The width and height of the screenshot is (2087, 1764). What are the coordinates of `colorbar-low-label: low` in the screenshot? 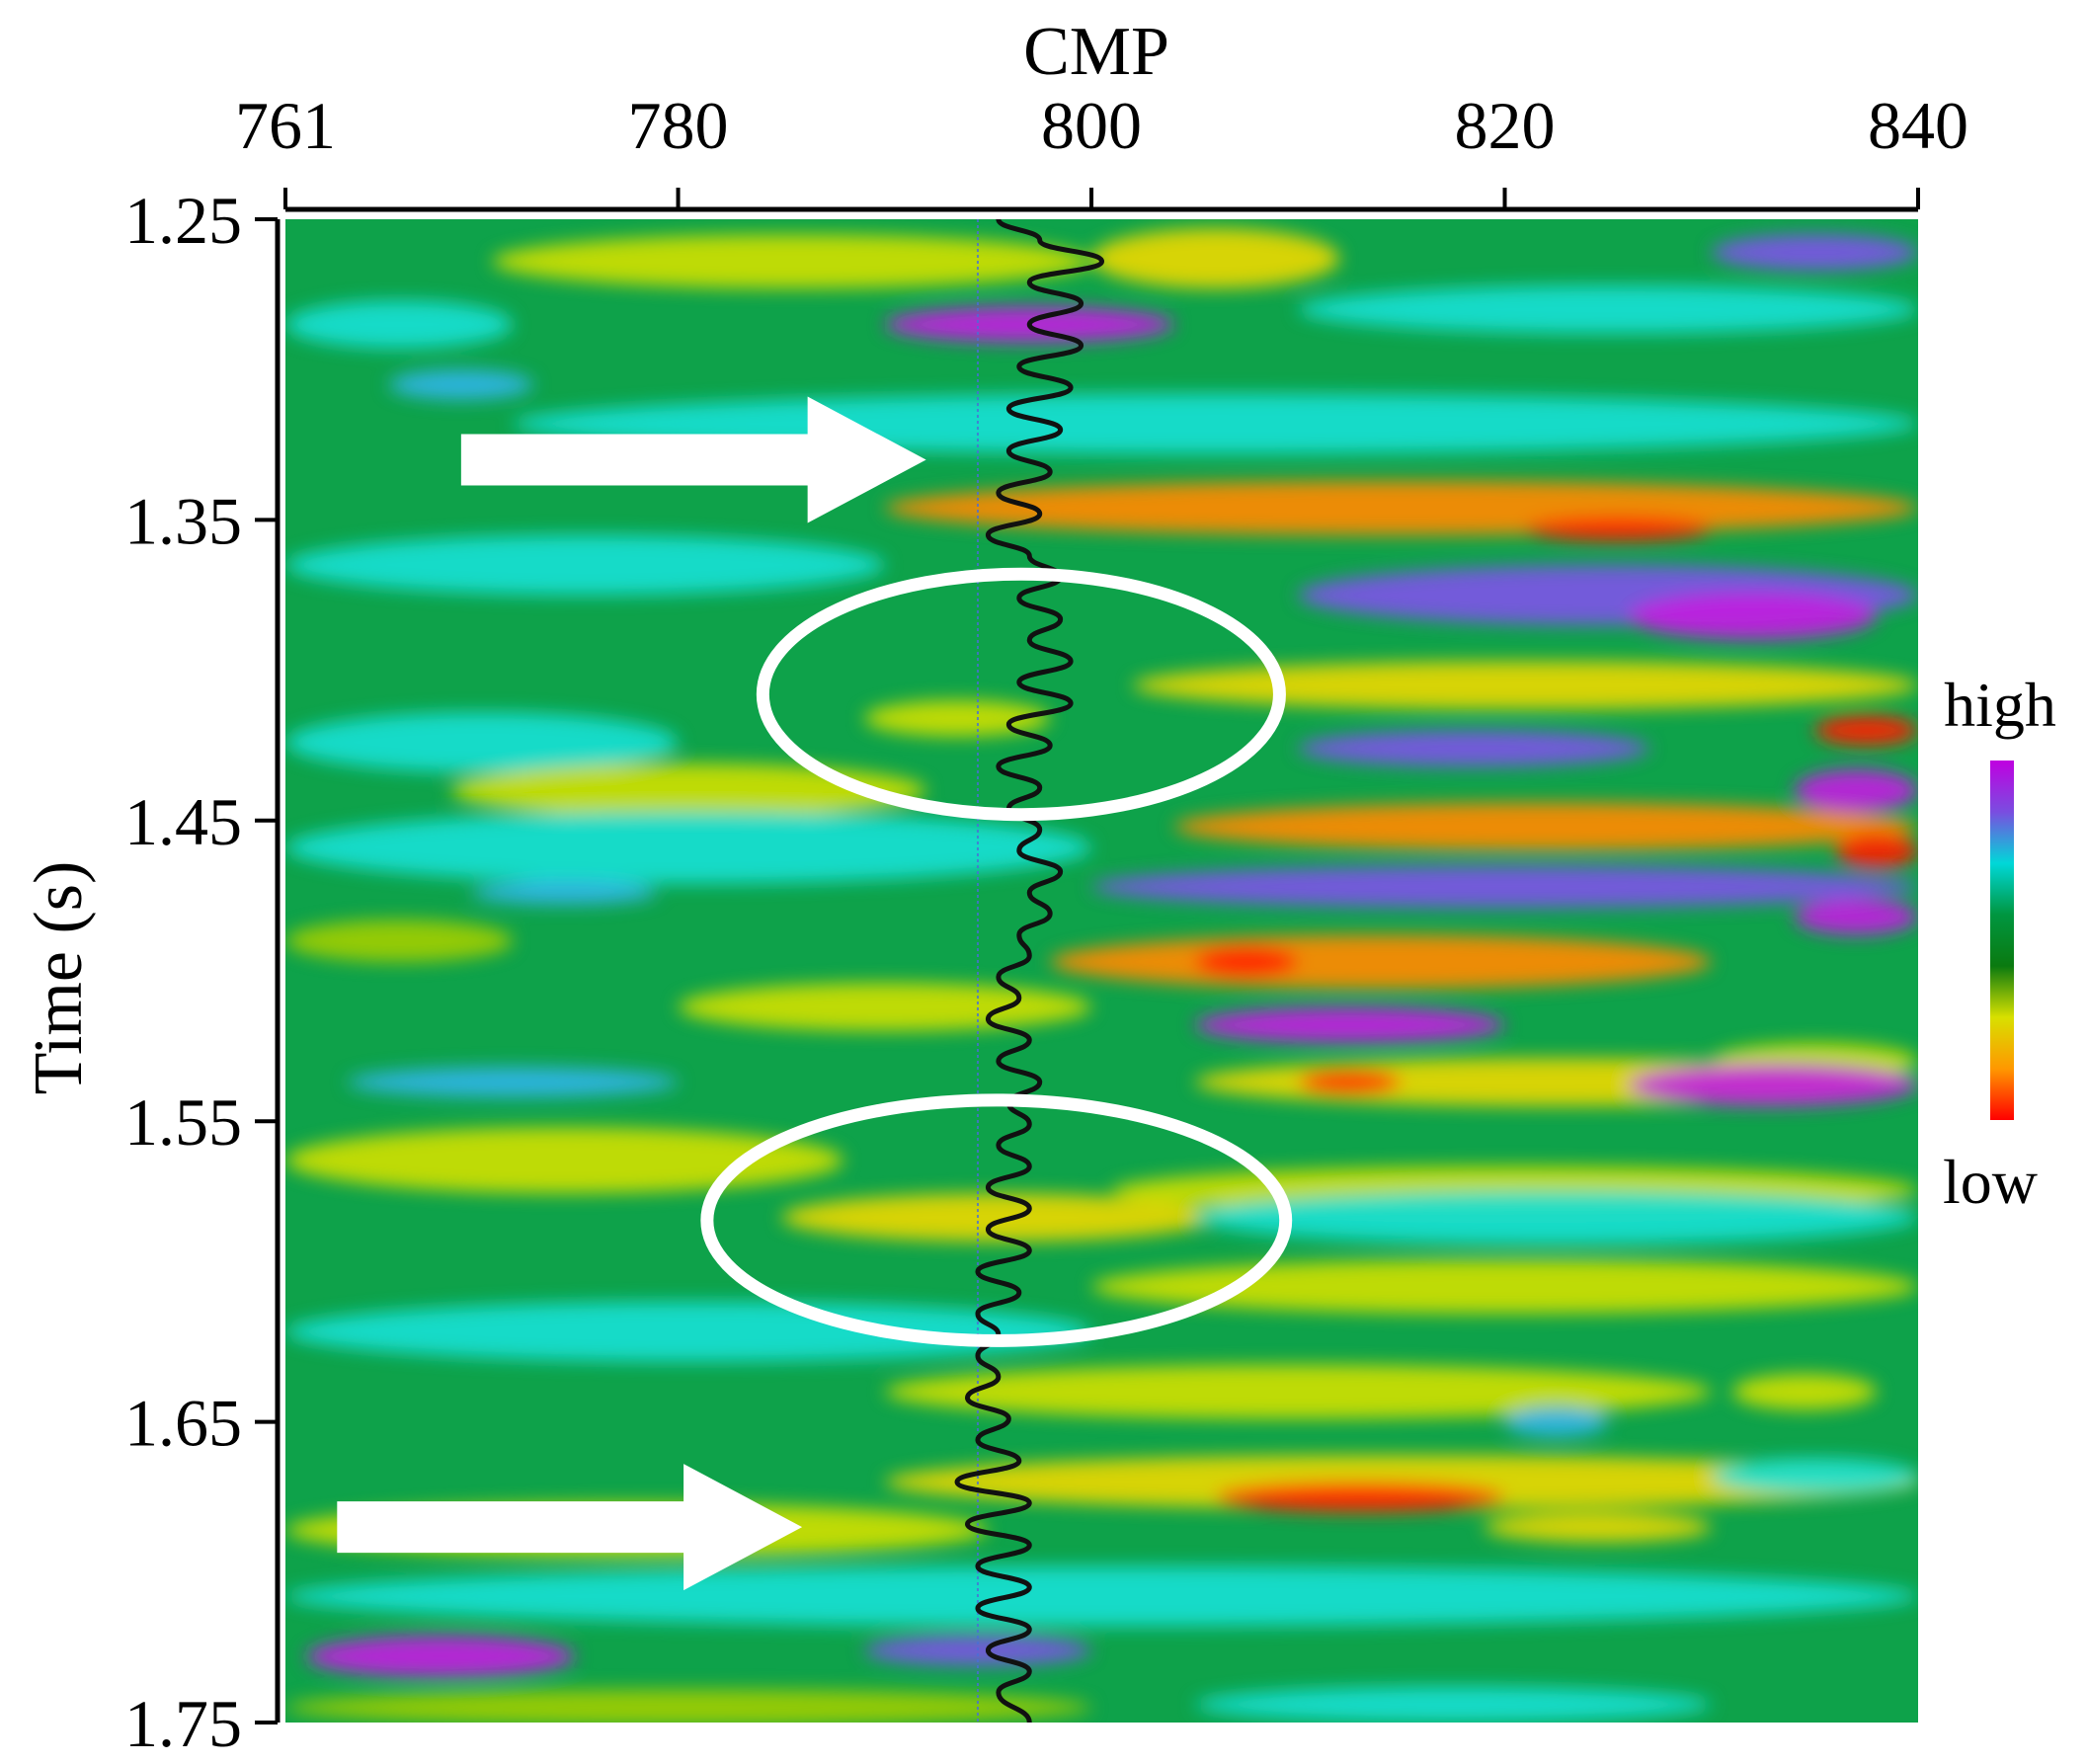 It's located at (1991, 1182).